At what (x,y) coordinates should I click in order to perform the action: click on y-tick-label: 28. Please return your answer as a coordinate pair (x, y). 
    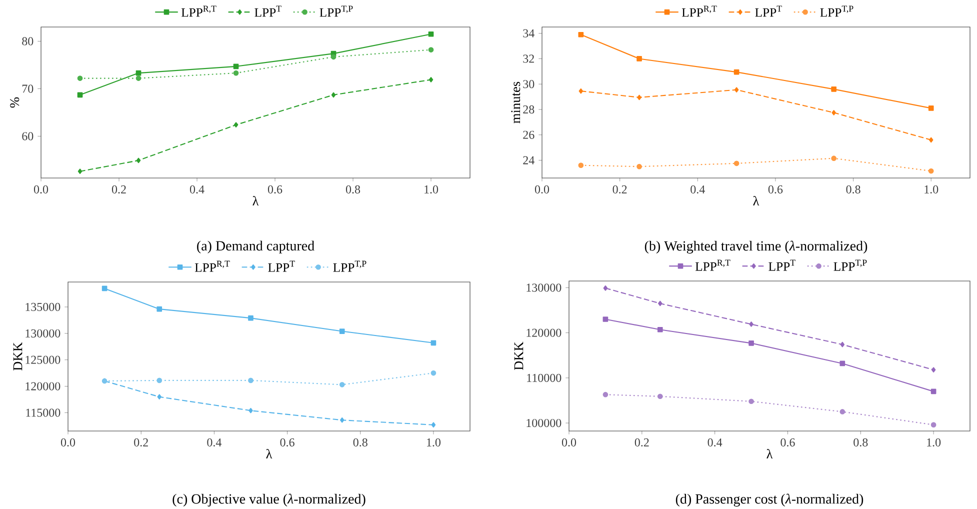
    Looking at the image, I should click on (528, 109).